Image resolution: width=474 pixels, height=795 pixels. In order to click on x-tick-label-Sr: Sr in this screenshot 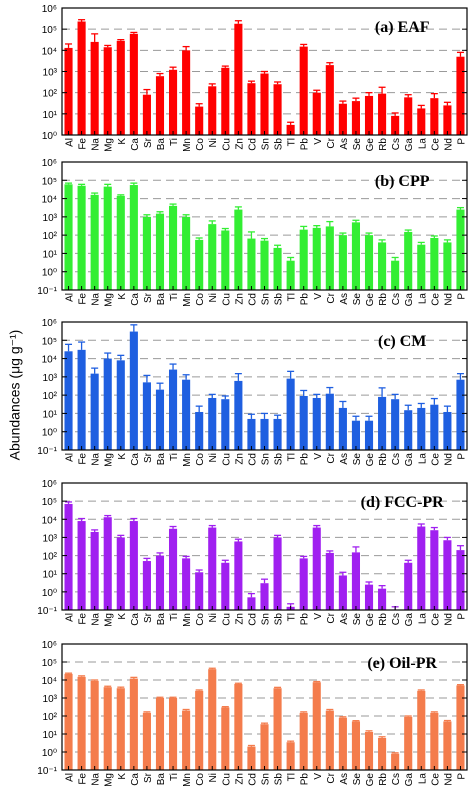, I will do `click(148, 142)`.